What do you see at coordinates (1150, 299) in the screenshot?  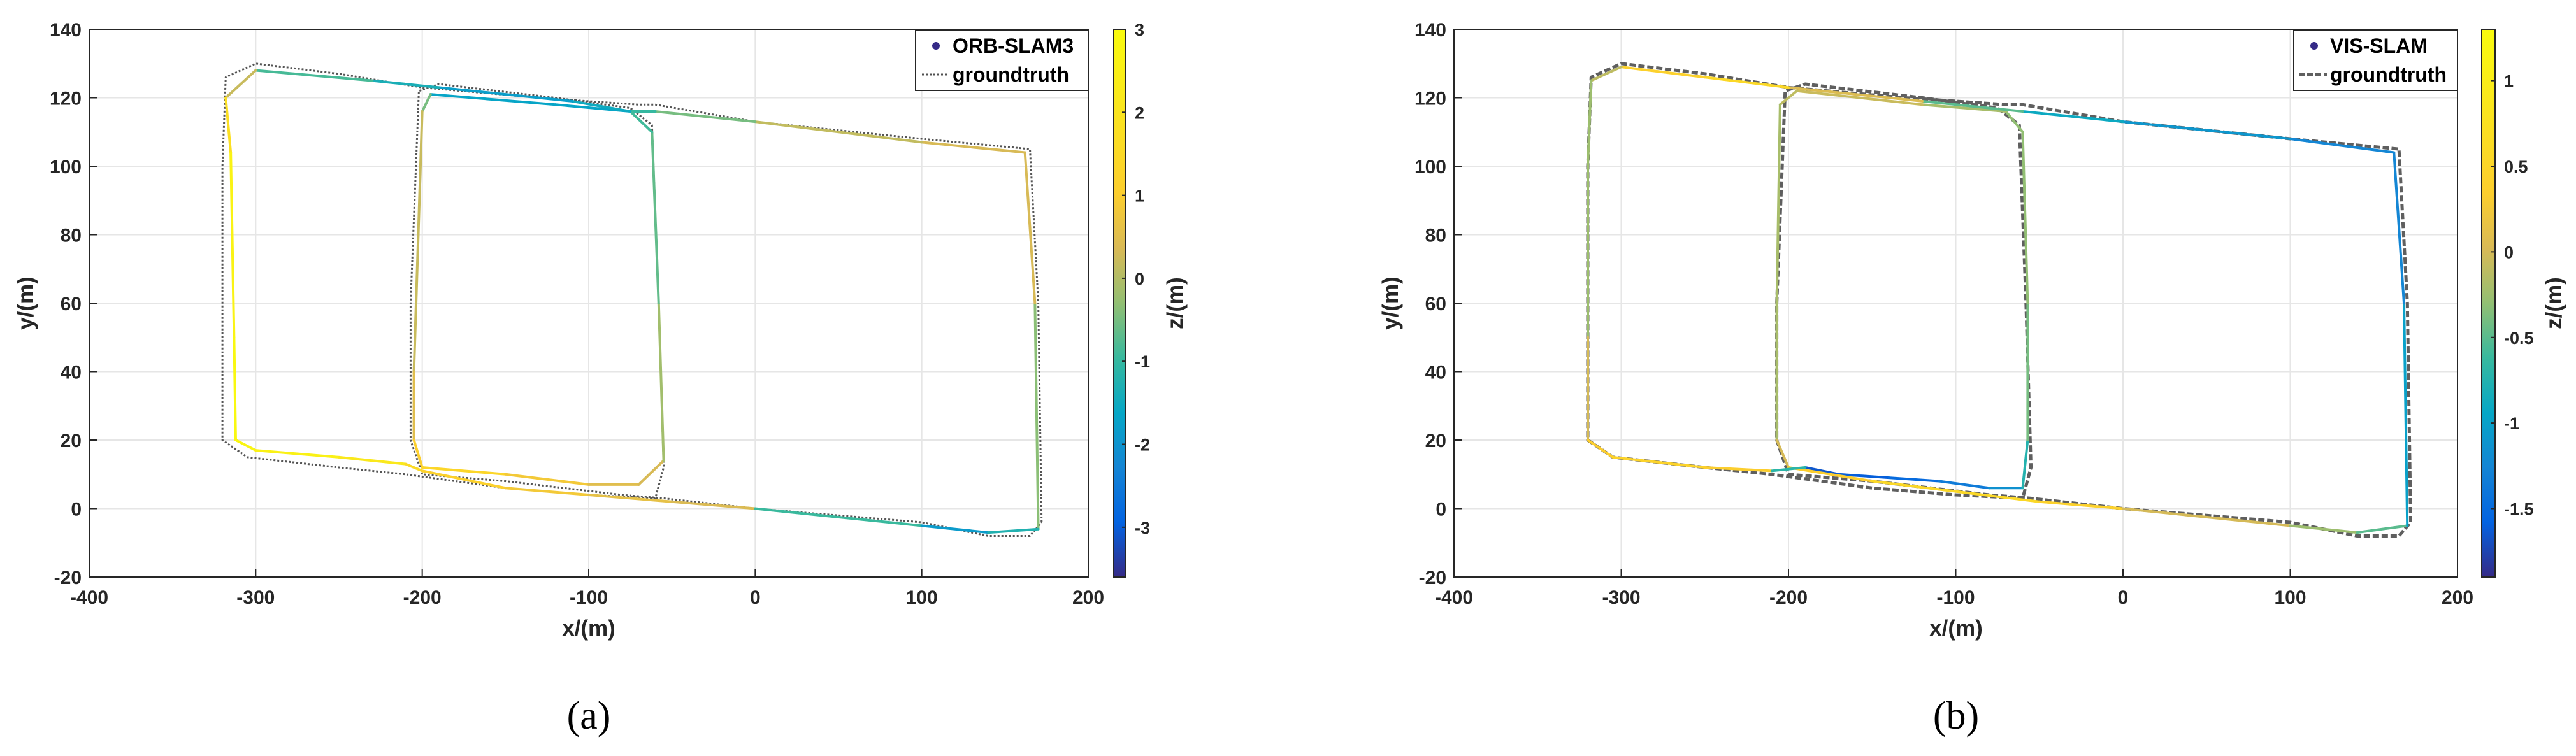 I see `colorbar-a: -3 -2 -1 0 1 2 3 z/(m)` at bounding box center [1150, 299].